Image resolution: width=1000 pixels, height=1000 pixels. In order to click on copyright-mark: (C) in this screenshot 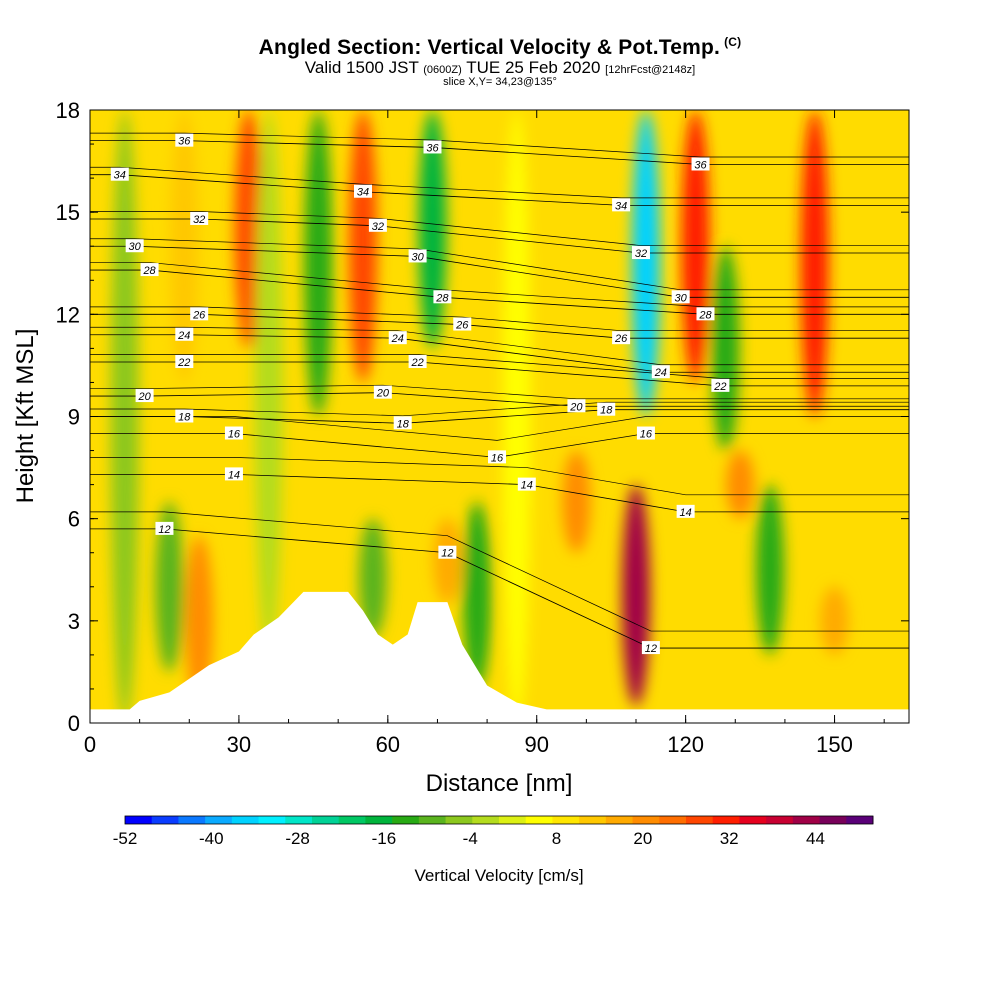, I will do `click(733, 42)`.